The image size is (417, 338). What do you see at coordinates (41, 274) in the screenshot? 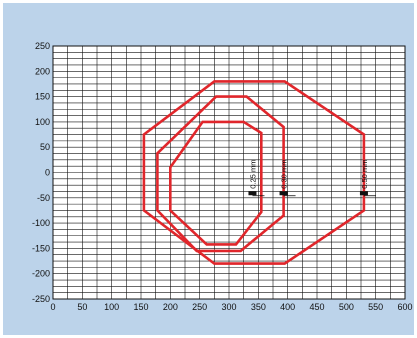
I see `y-tick-label: -200` at bounding box center [41, 274].